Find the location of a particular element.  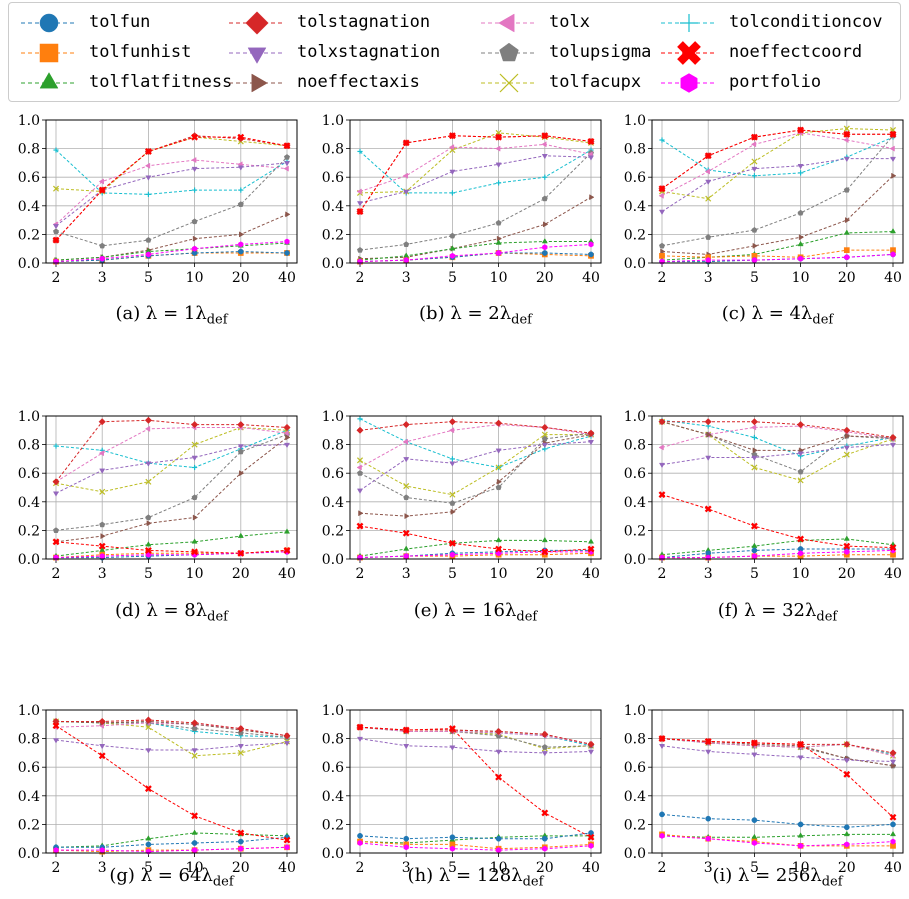

series-tolx is located at coordinates (776, 164).